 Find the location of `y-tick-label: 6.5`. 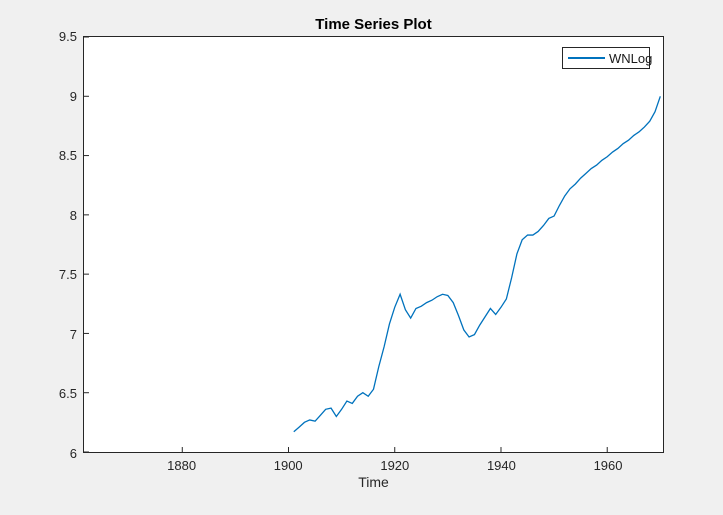

y-tick-label: 6.5 is located at coordinates (67, 394).